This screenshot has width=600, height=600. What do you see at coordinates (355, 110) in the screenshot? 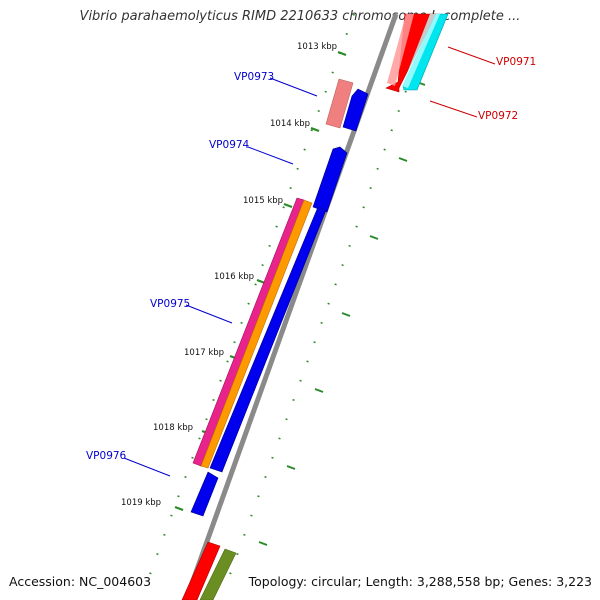
I see `gene-VP0973-blue-arrow` at bounding box center [355, 110].